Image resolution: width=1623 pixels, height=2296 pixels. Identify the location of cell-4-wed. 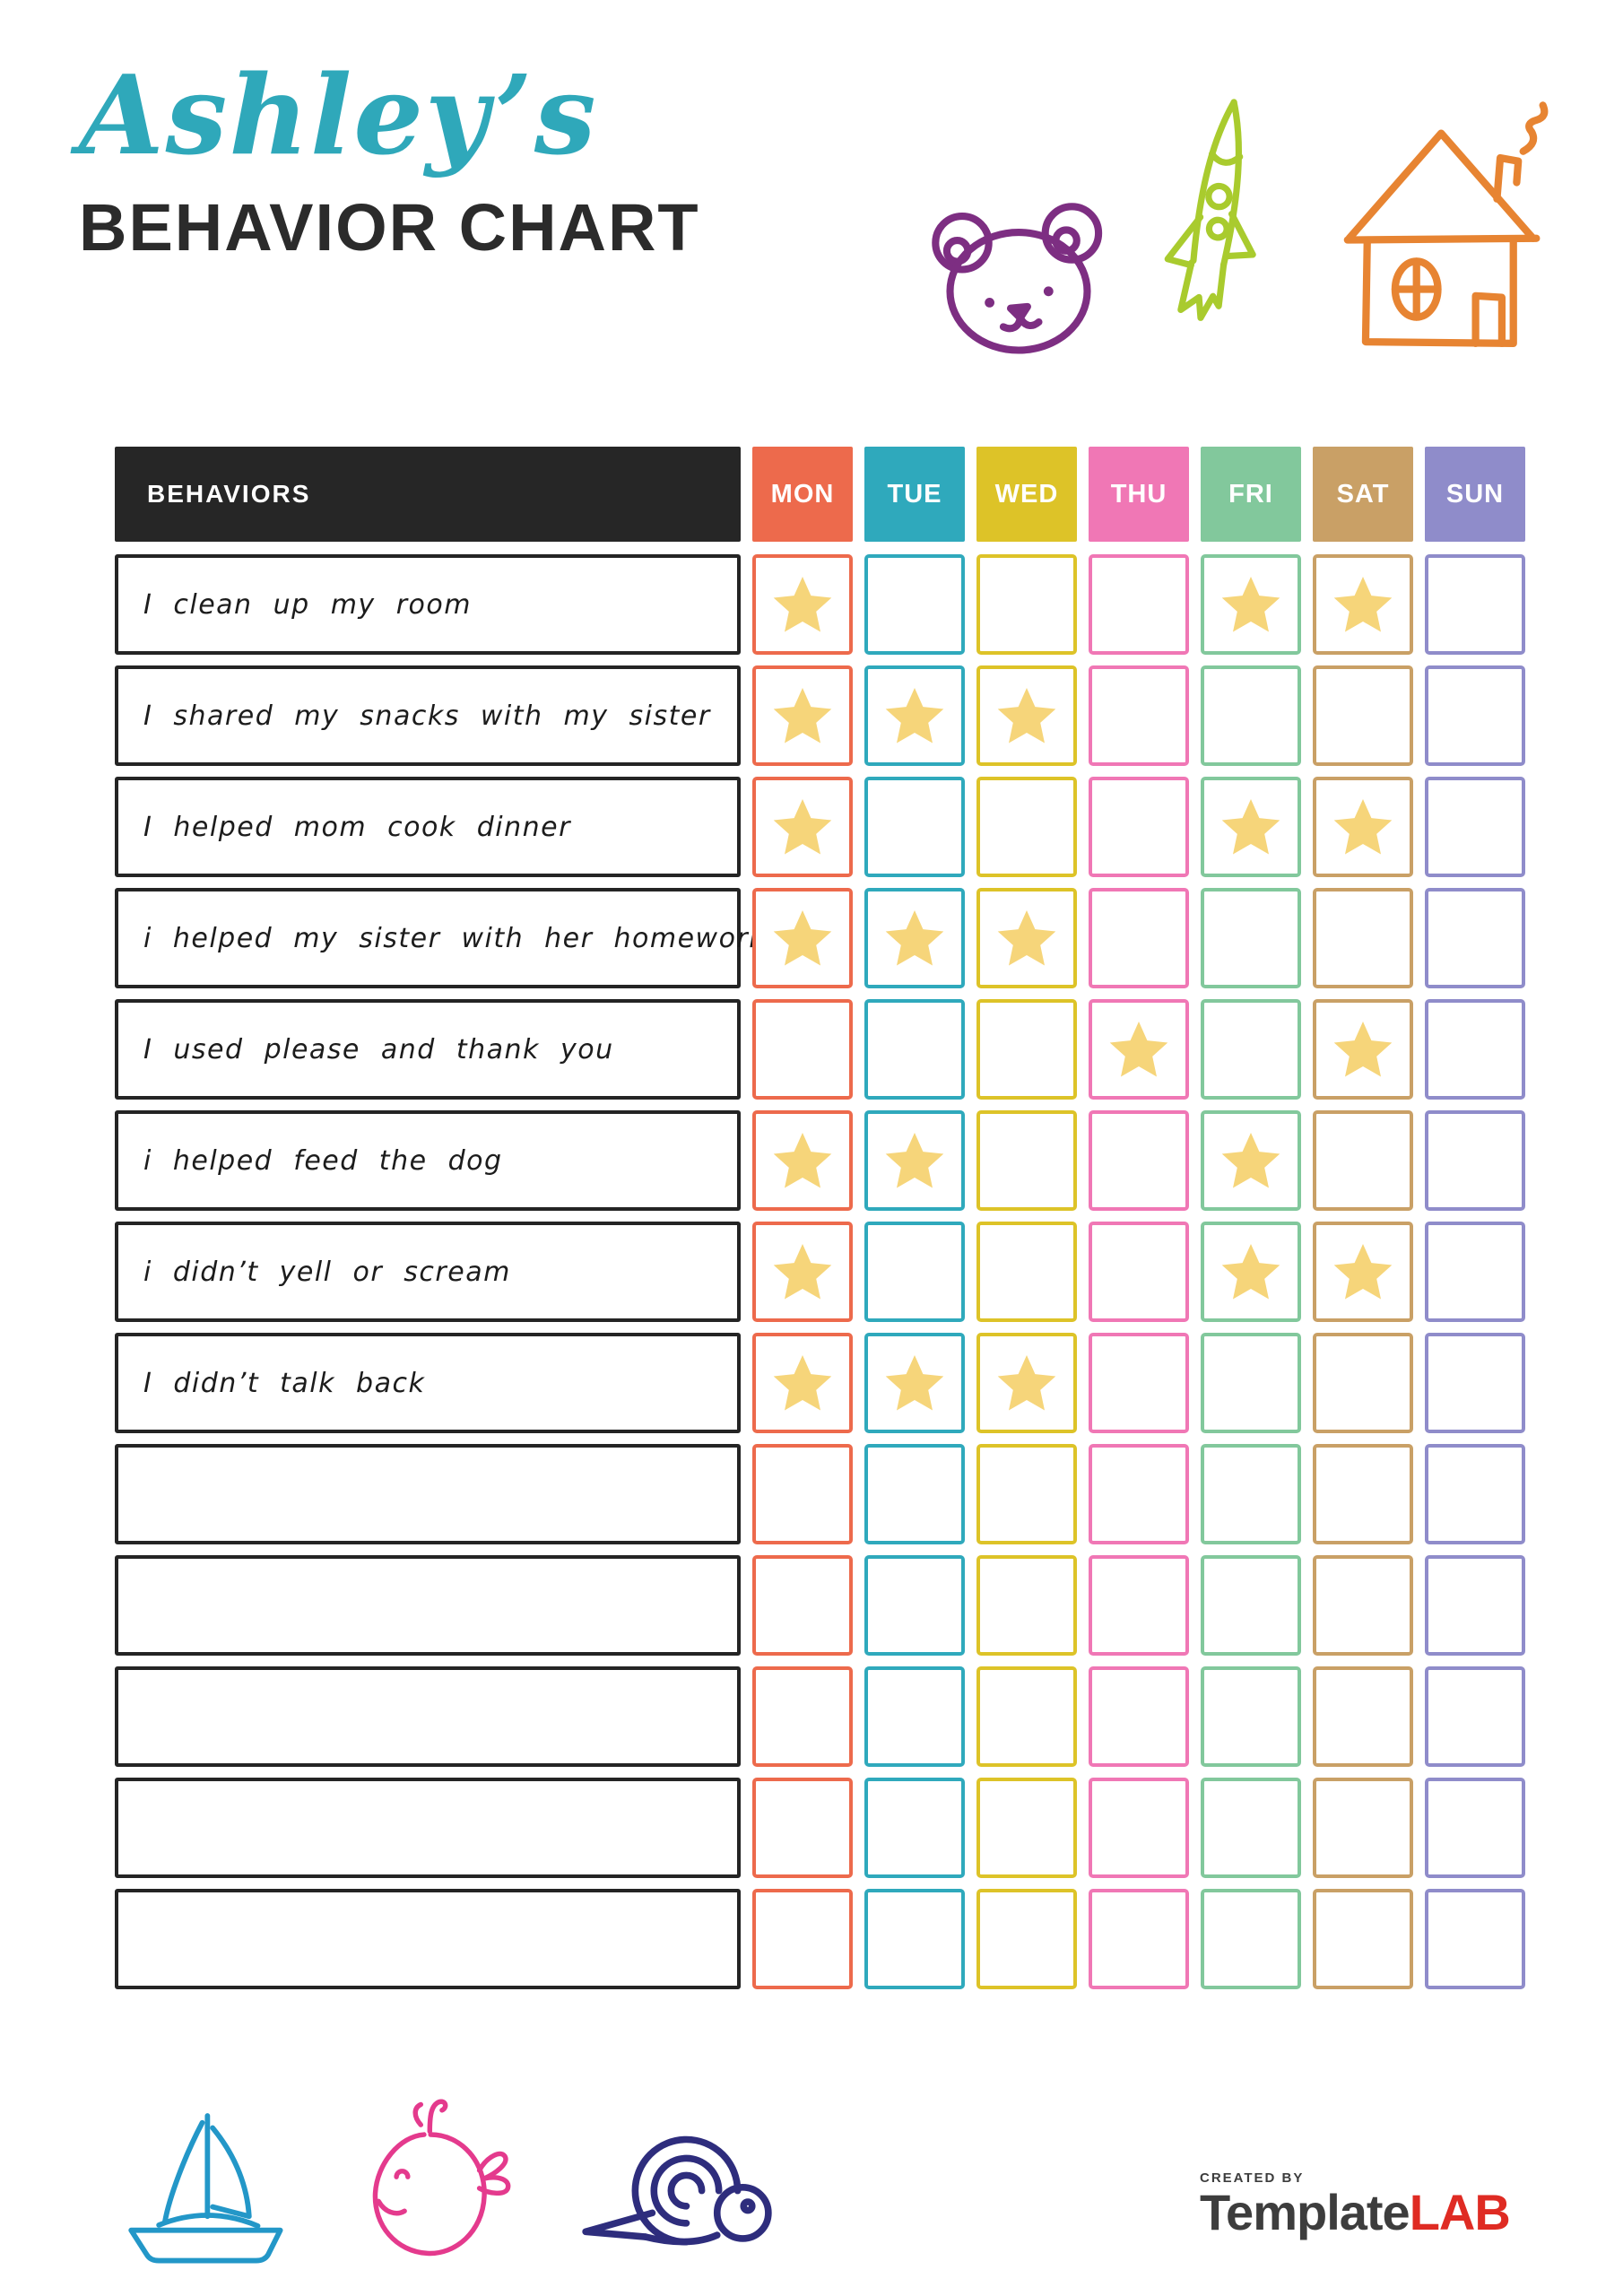
(1026, 938).